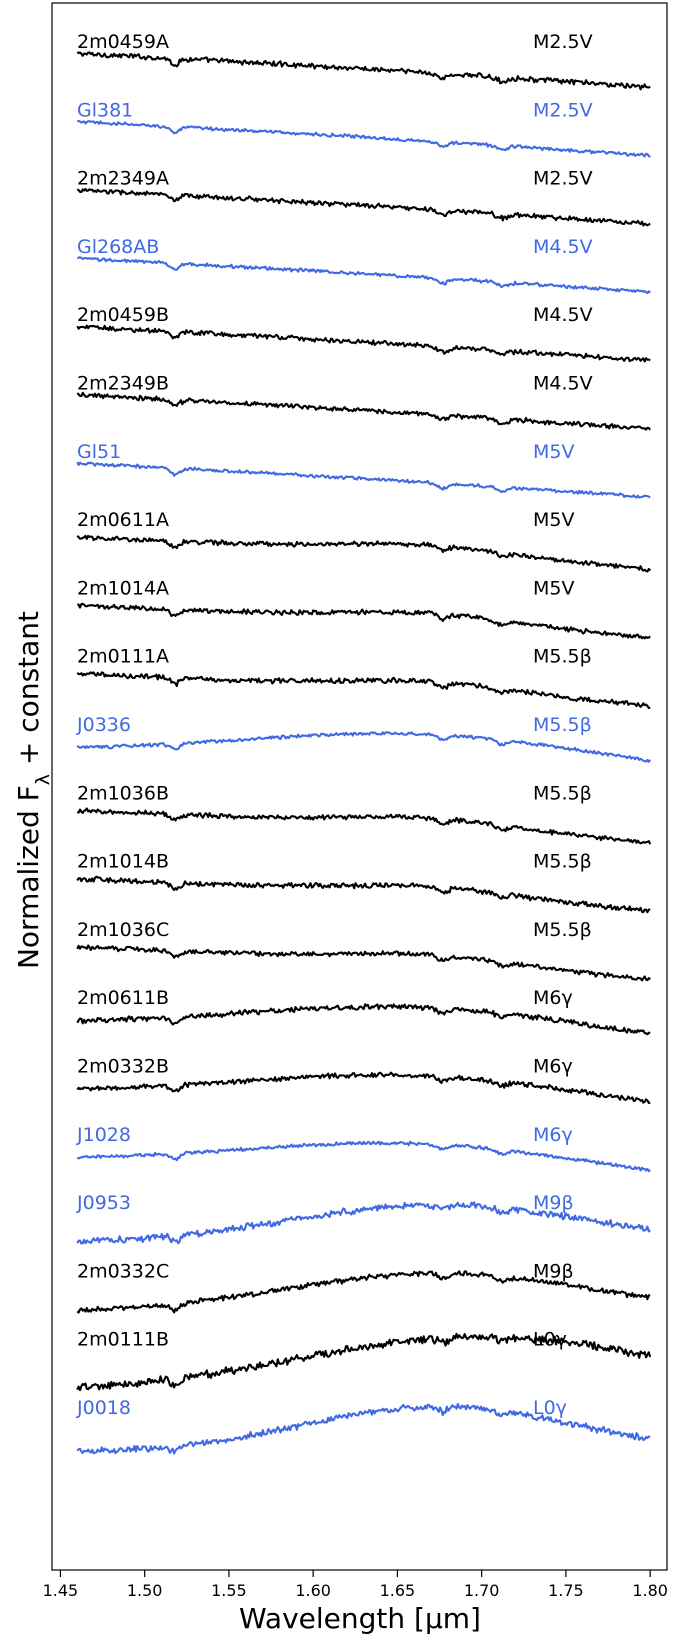 This screenshot has height=1640, width=680. What do you see at coordinates (103, 1203) in the screenshot?
I see `spectrum-name-label: J0953` at bounding box center [103, 1203].